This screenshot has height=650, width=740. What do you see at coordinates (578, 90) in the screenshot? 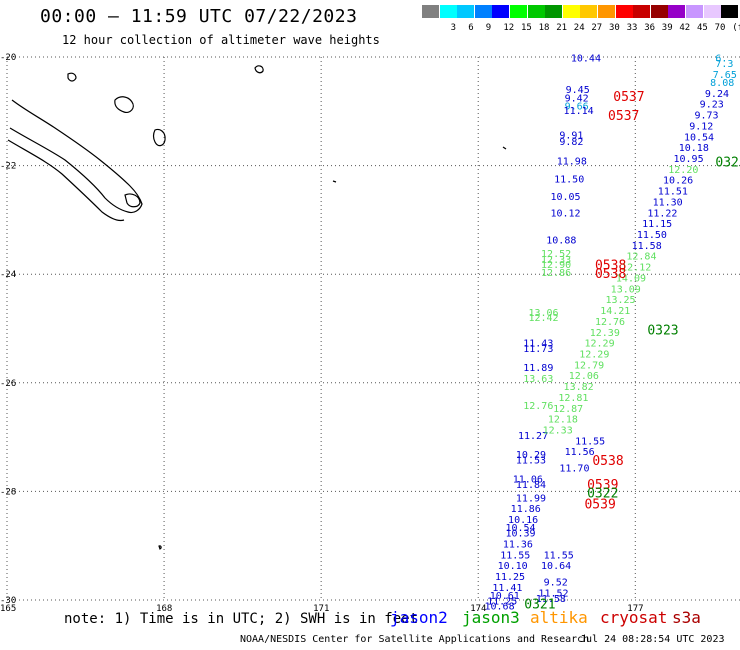
I see `wave-height-label: 9.45` at bounding box center [578, 90].